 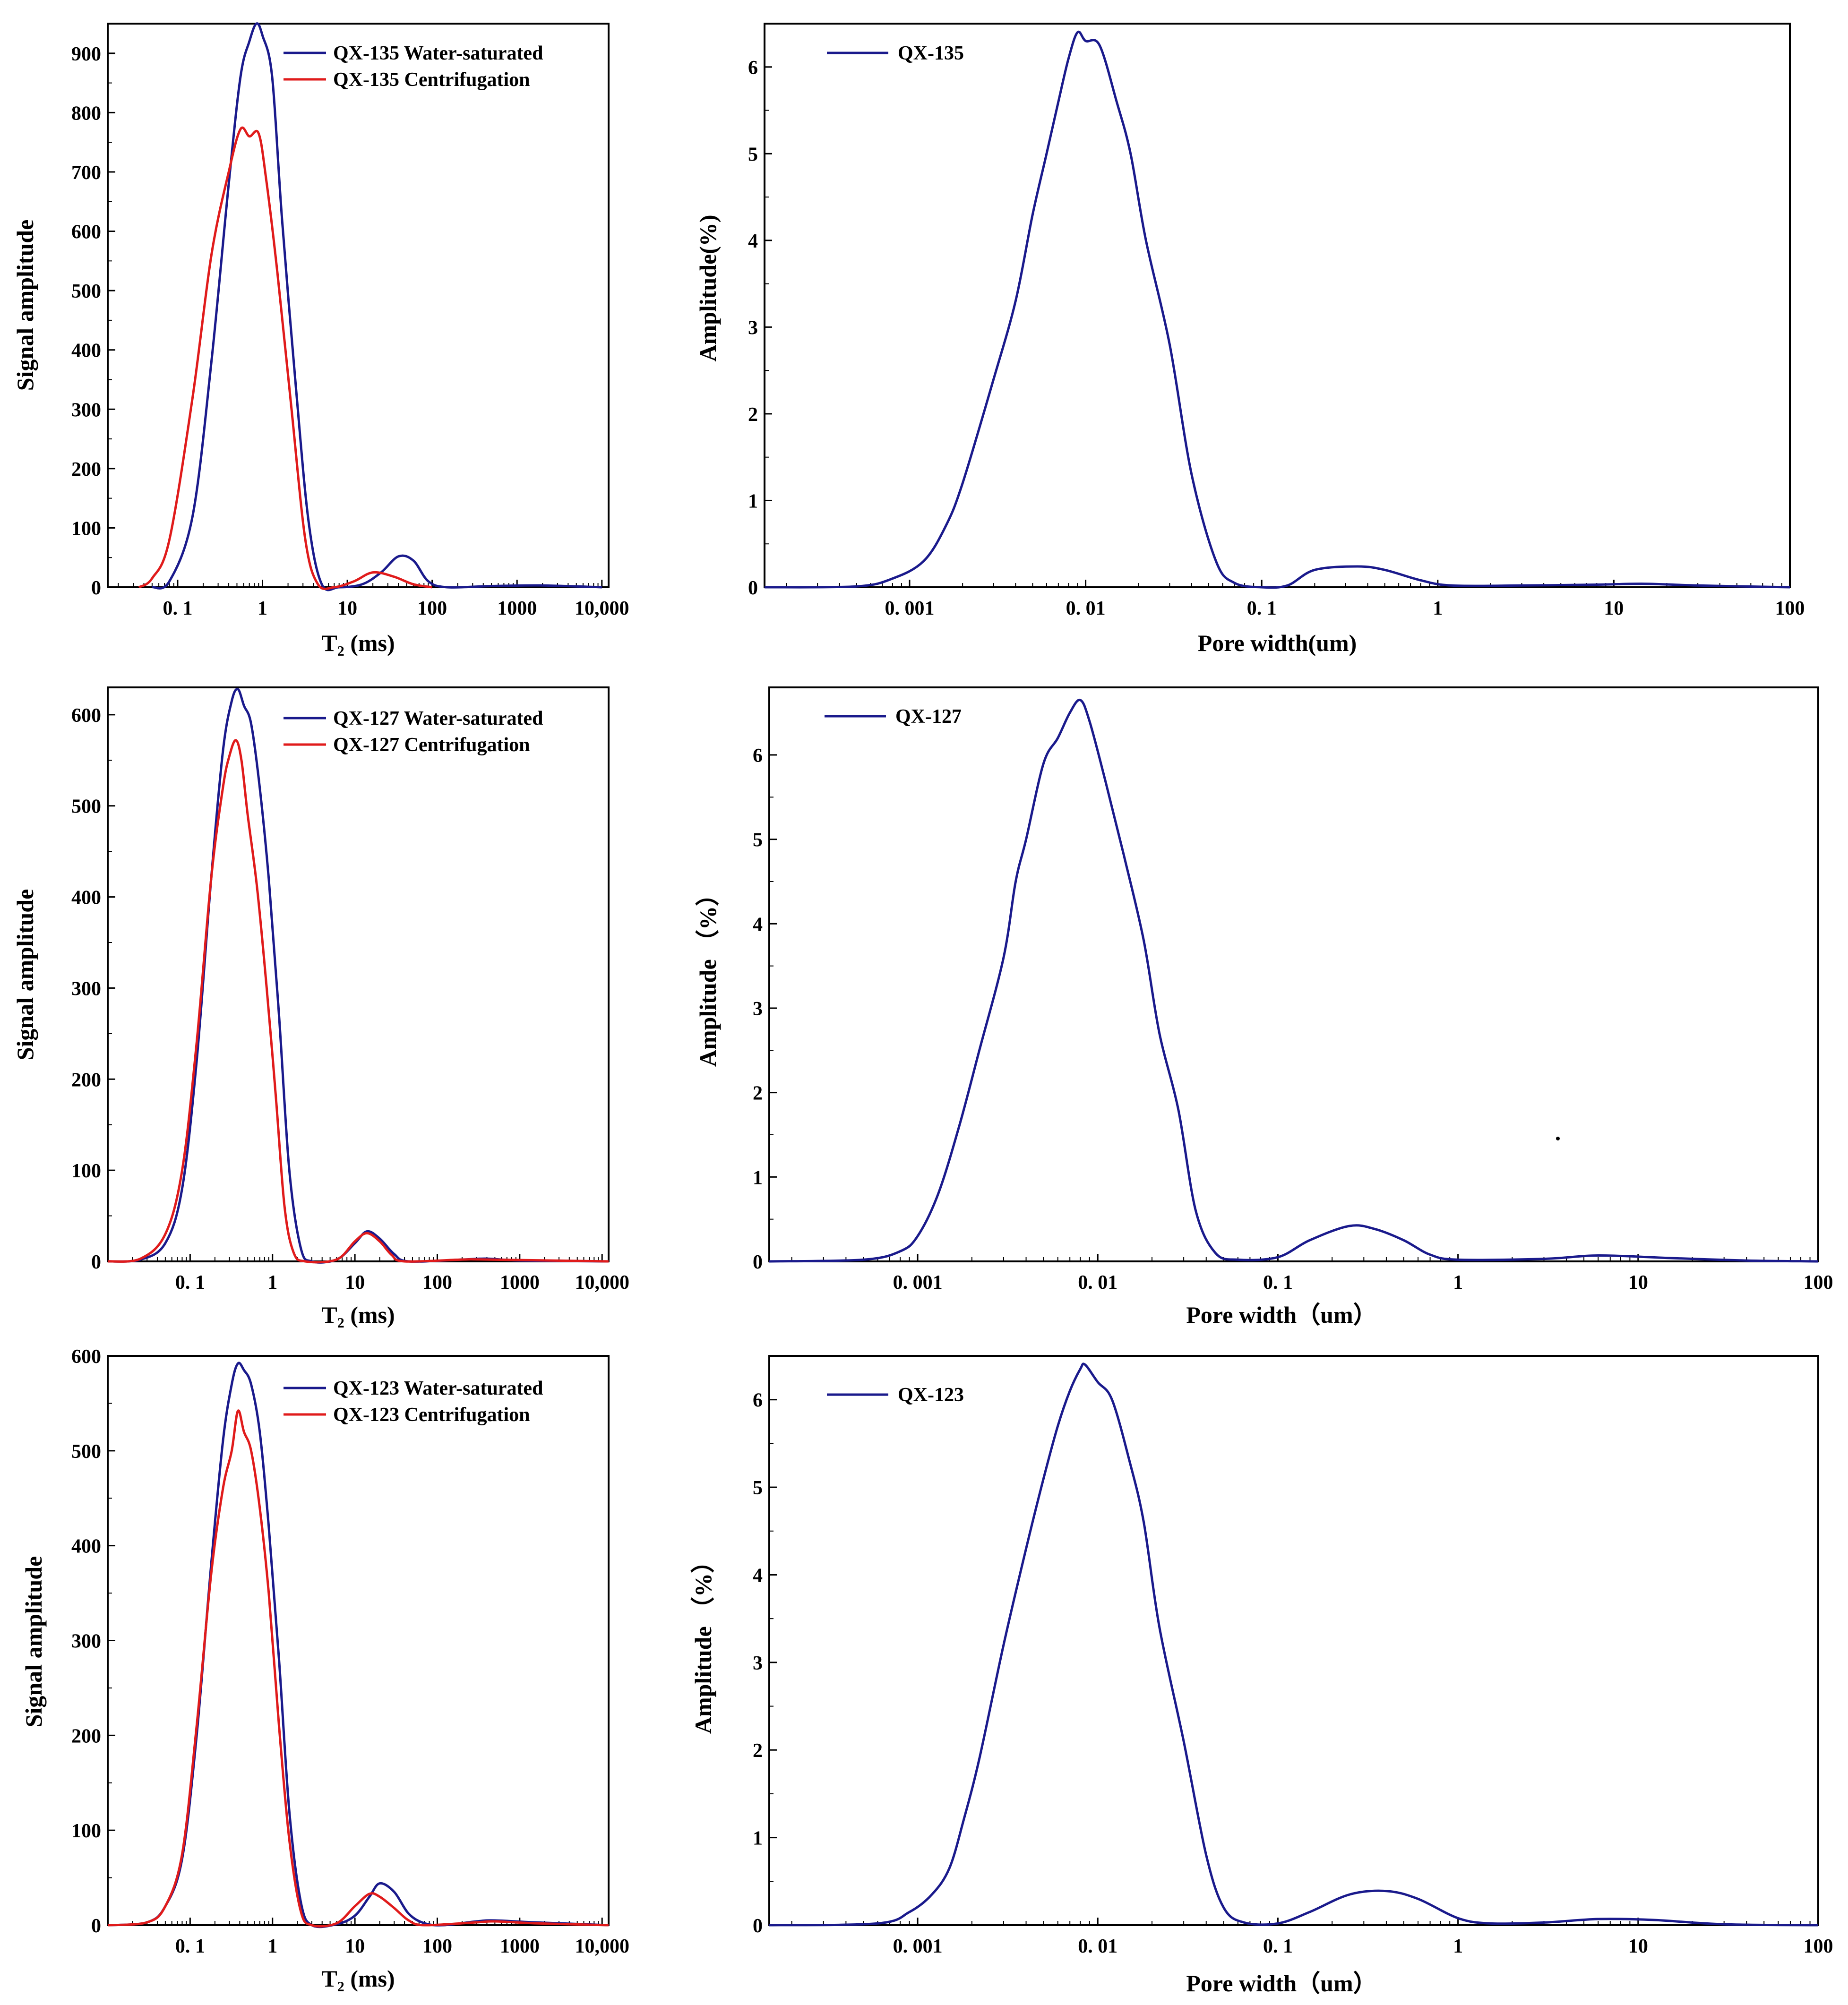 What do you see at coordinates (358, 1978) in the screenshot?
I see `t2-qx123-xlabel: T₂ (ms)` at bounding box center [358, 1978].